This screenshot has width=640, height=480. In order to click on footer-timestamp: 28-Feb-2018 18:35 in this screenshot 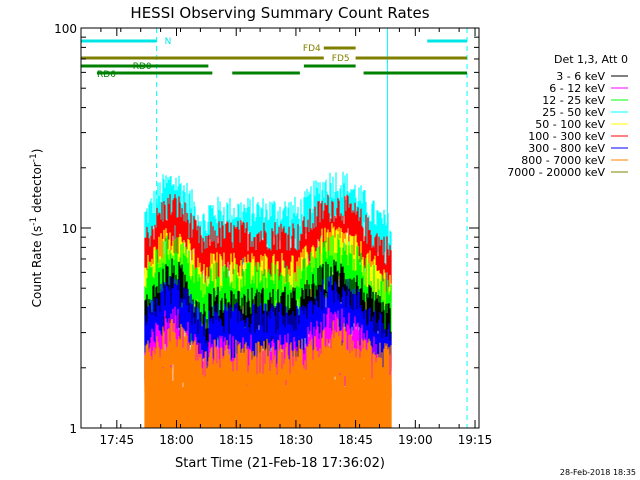, I will do `click(598, 472)`.